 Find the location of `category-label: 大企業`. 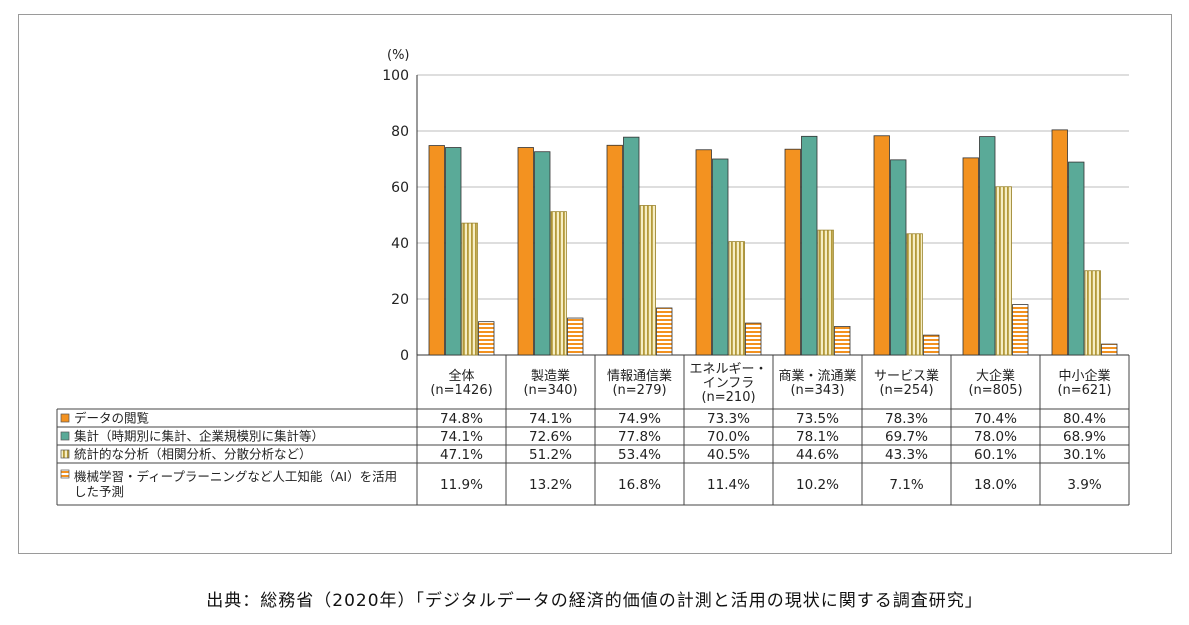

category-label: 大企業 is located at coordinates (995, 376).